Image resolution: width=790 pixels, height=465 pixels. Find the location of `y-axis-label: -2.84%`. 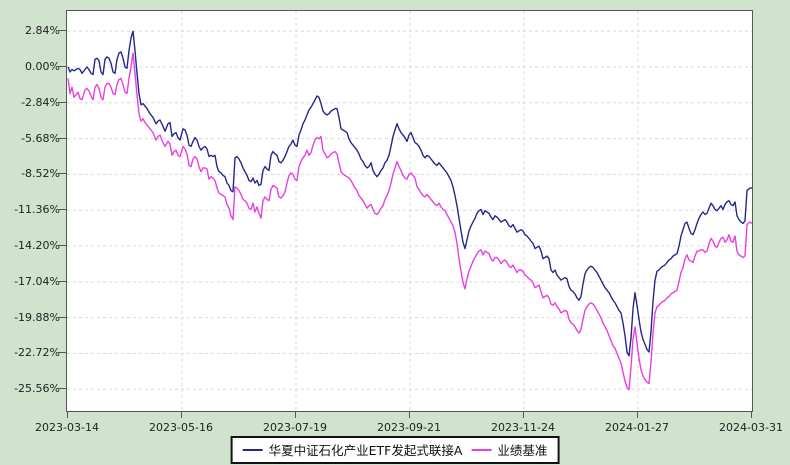

y-axis-label: -2.84% is located at coordinates (40, 102).